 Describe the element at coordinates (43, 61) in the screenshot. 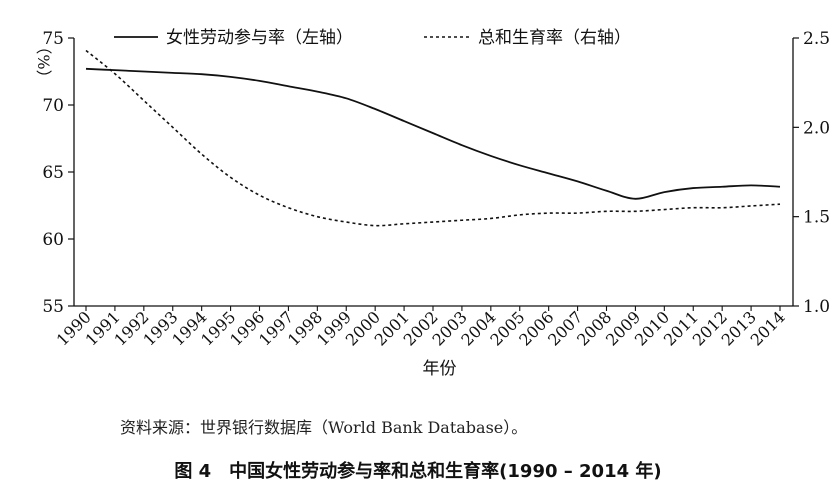

I see `y-axis-unit-label: （%）` at that location.